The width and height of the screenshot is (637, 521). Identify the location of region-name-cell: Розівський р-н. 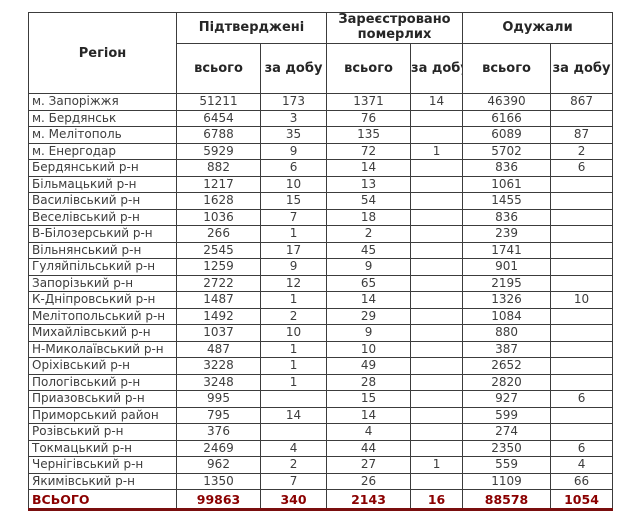
(102, 432).